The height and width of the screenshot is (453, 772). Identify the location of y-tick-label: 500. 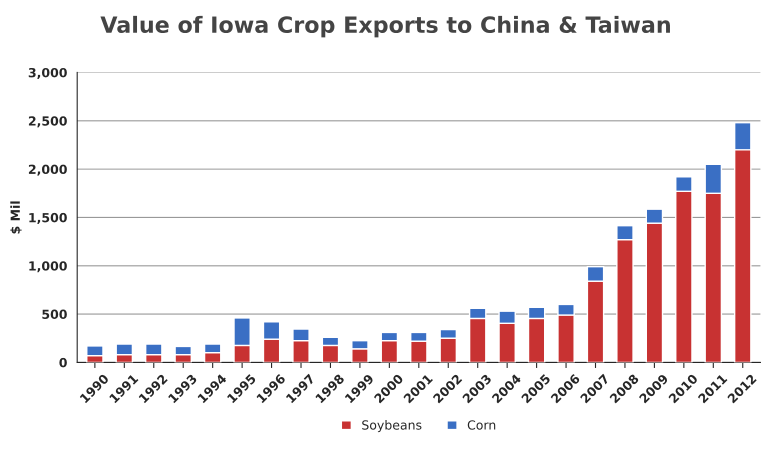
(54, 315).